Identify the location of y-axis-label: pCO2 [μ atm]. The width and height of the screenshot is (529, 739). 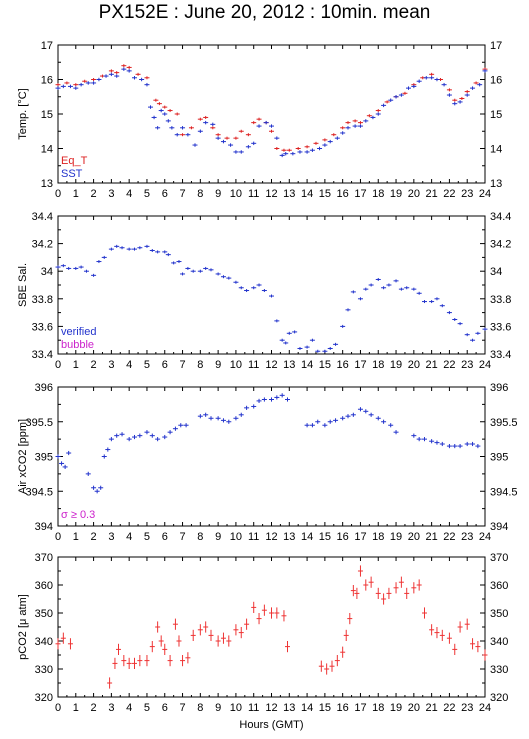
(23, 627).